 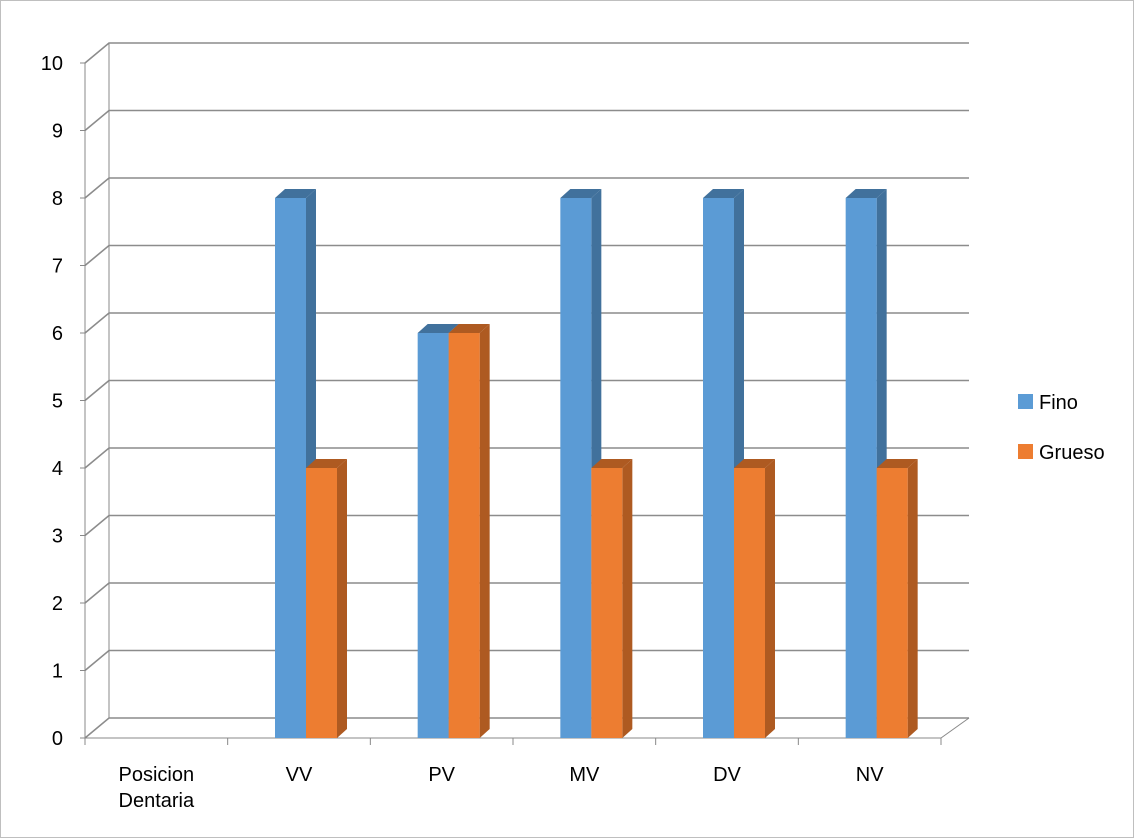 I want to click on y-tick-label: 5, so click(x=57, y=402).